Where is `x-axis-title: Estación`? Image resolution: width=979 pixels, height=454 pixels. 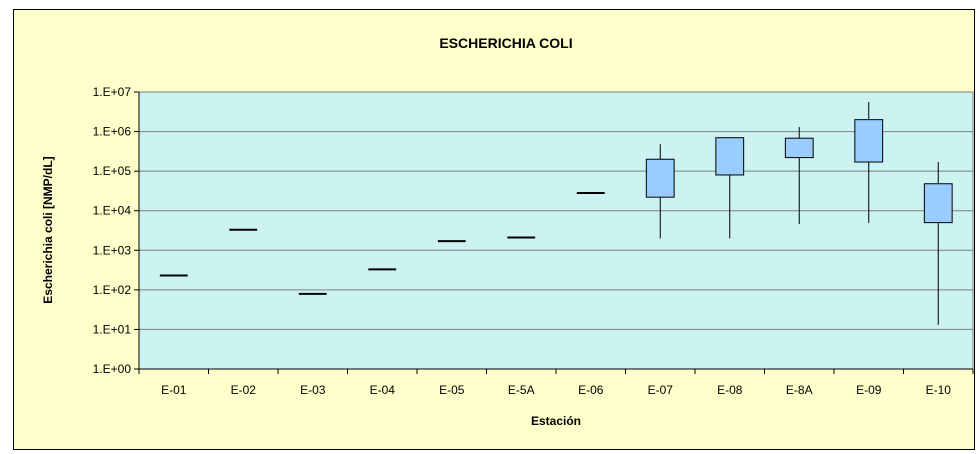
x-axis-title: Estación is located at coordinates (556, 421).